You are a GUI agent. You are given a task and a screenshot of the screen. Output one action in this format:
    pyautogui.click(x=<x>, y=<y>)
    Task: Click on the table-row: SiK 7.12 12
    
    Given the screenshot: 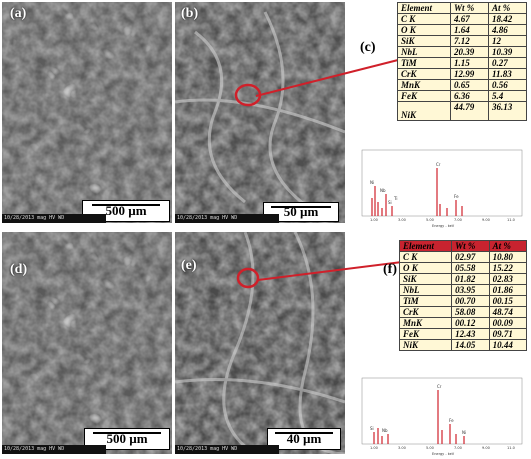 What is the action you would take?
    pyautogui.click(x=462, y=41)
    